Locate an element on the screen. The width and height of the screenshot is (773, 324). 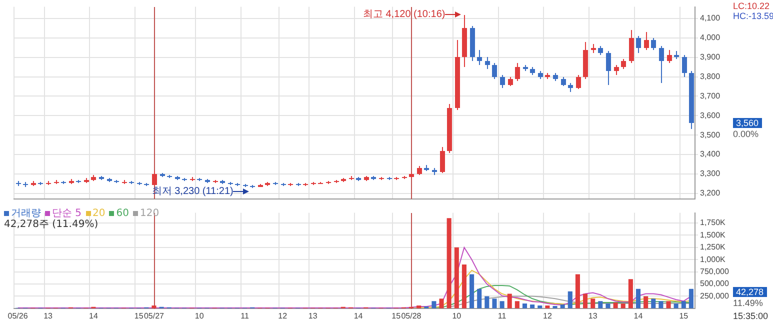
y-tick-label: 3,200 is located at coordinates (710, 193).